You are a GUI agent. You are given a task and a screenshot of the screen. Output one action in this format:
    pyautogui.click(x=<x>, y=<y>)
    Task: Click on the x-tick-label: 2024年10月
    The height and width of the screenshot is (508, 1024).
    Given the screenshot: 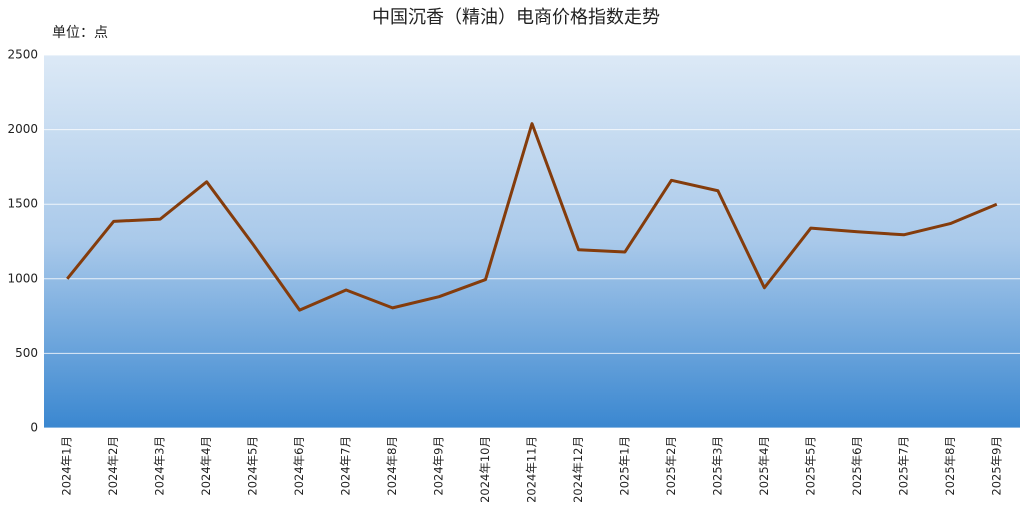 What is the action you would take?
    pyautogui.click(x=485, y=469)
    